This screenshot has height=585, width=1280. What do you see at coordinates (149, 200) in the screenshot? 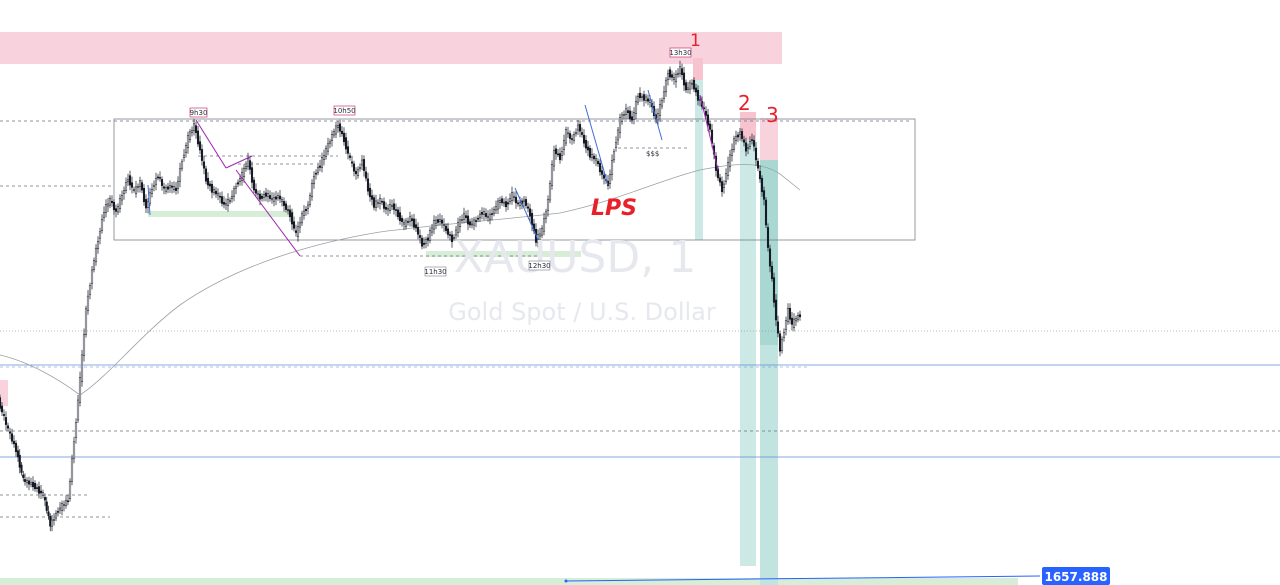
I see `blue-wave-line` at bounding box center [149, 200].